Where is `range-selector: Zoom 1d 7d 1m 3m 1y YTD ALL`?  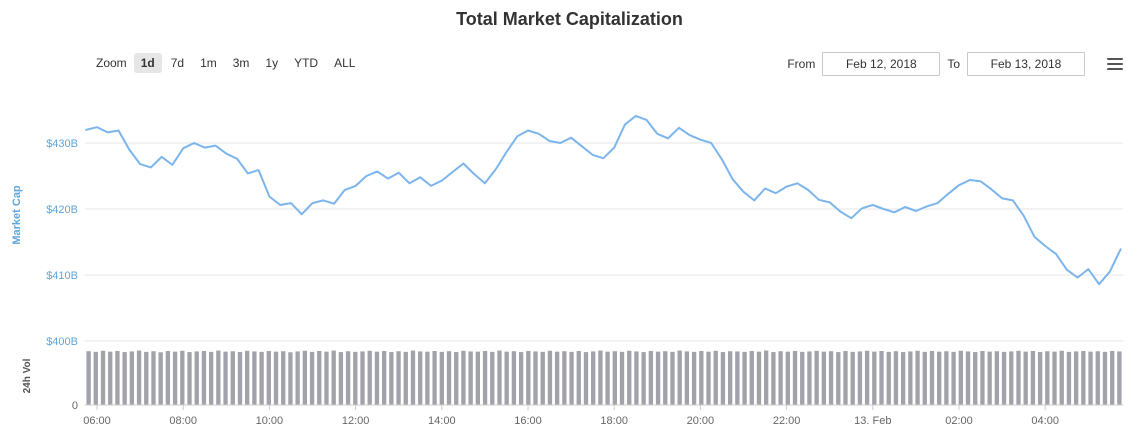 range-selector: Zoom 1d 7d 1m 3m 1y YTD ALL is located at coordinates (229, 63).